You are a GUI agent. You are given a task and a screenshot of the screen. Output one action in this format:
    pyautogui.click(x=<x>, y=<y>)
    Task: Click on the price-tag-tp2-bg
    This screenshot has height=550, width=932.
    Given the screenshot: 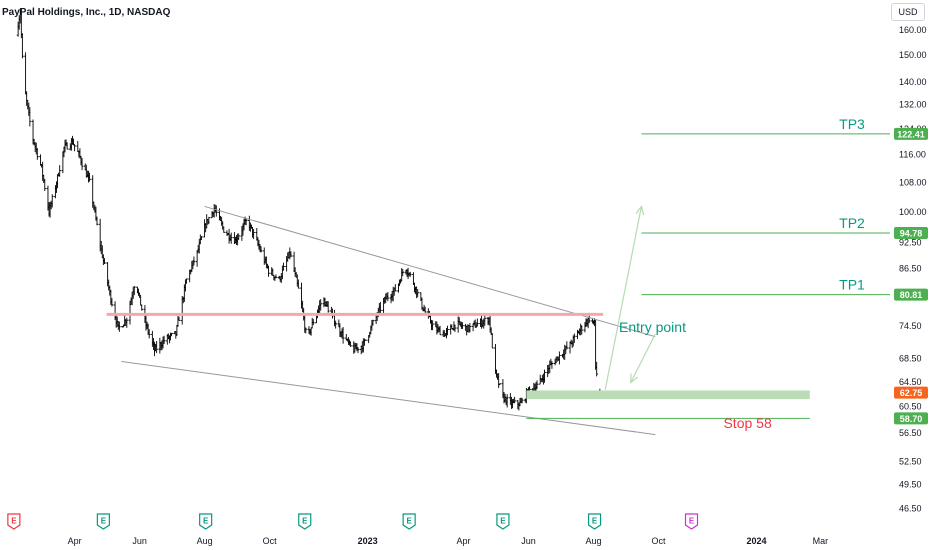 What is the action you would take?
    pyautogui.click(x=911, y=232)
    